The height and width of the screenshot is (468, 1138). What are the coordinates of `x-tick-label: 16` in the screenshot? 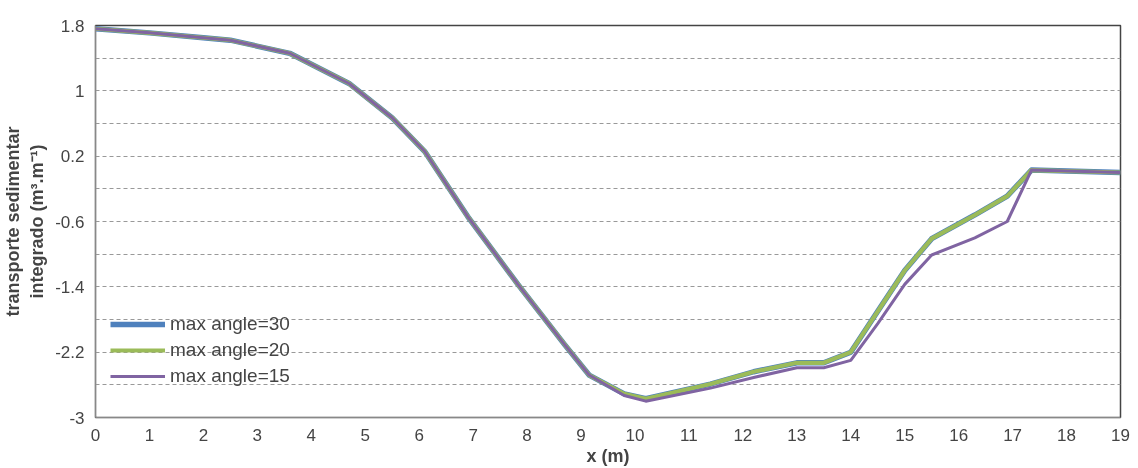 It's located at (959, 435).